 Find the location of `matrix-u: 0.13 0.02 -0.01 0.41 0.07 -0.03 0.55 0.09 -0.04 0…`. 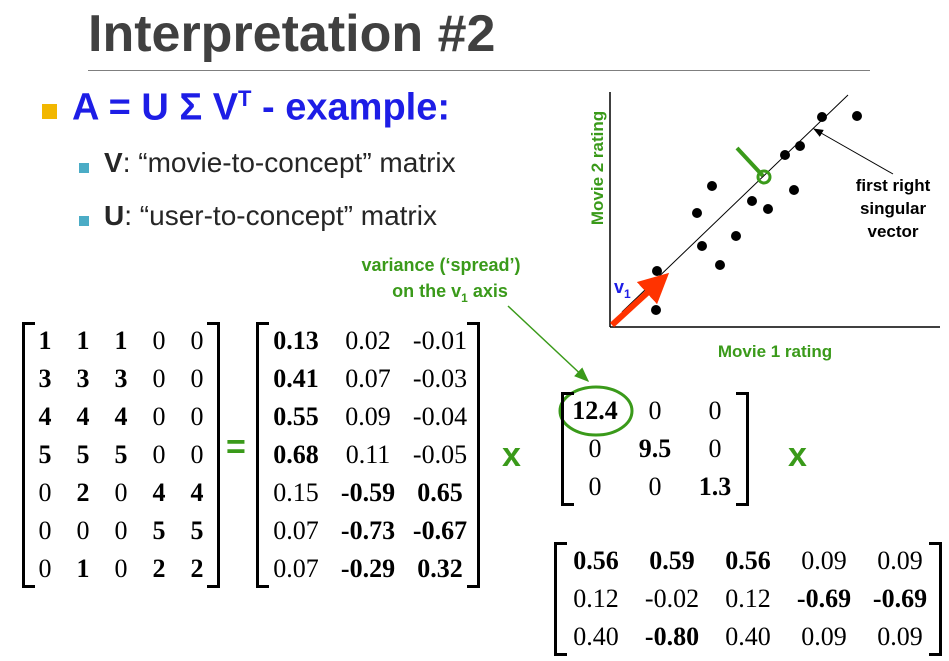

matrix-u: 0.13 0.02 -0.01 0.41 0.07 -0.03 0.55 0.09 -0.04 0… is located at coordinates (368, 455).